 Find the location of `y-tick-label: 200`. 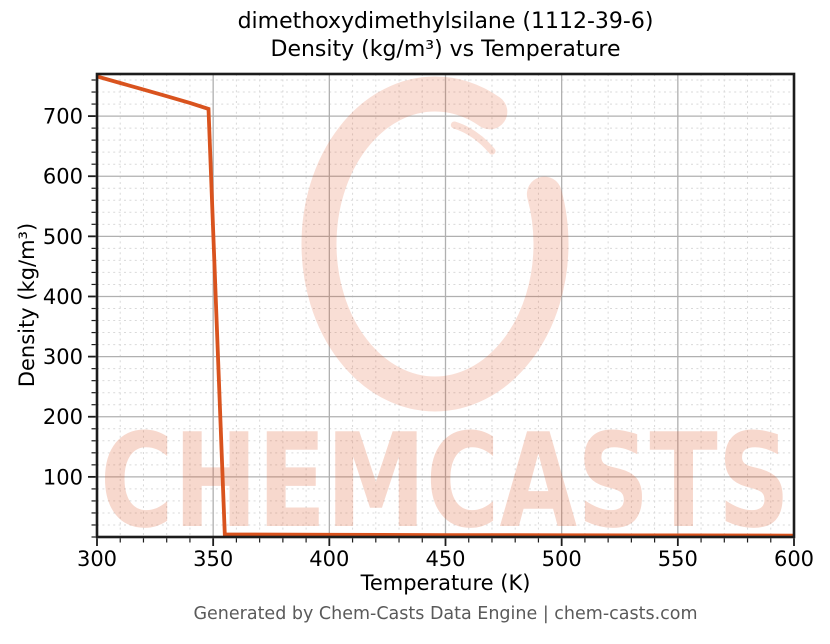

y-tick-label: 200 is located at coordinates (63, 417).